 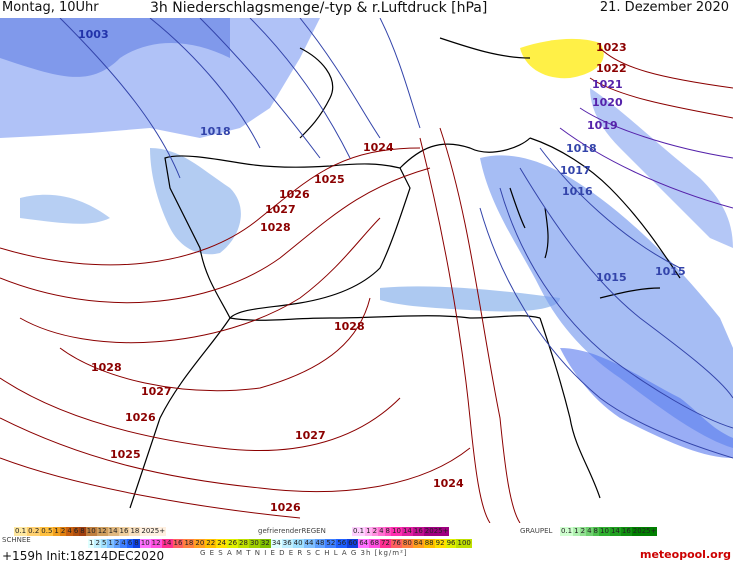 What do you see at coordinates (604, 531) in the screenshot?
I see `graupel-swatch: 10` at bounding box center [604, 531].